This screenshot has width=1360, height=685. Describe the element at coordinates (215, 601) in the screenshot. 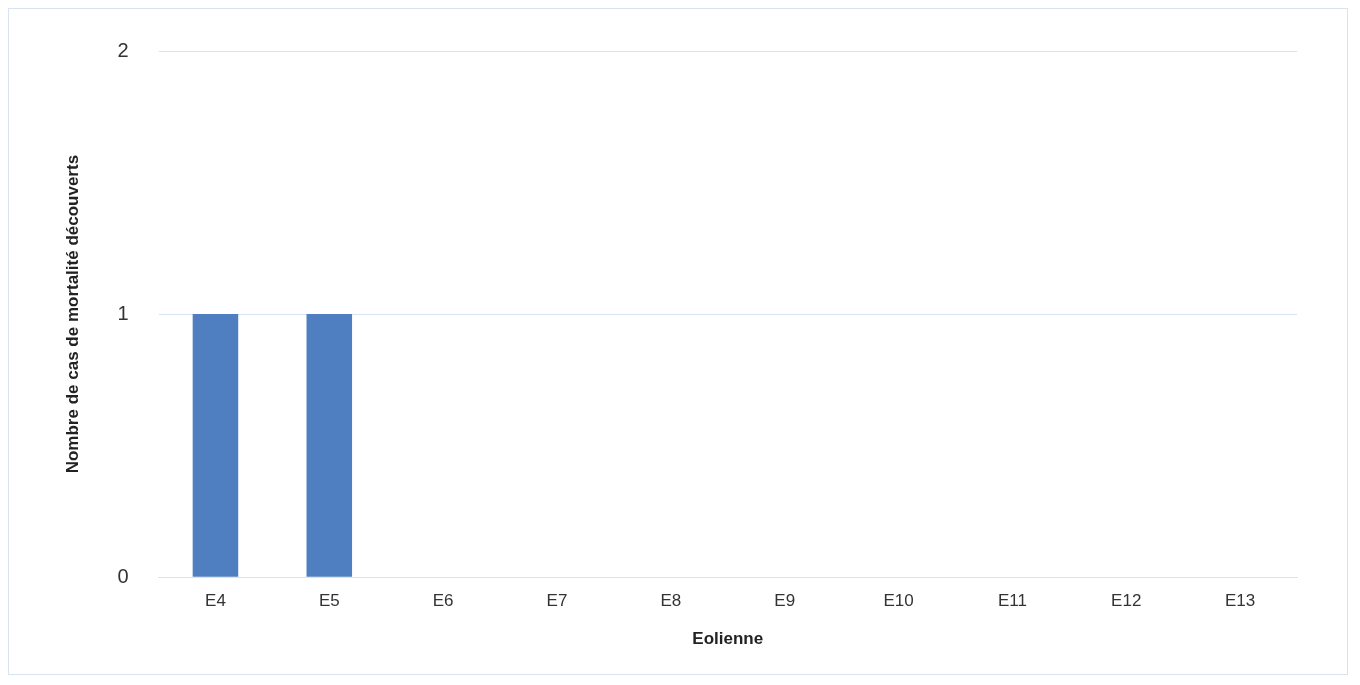

I see `x-tick-label: E4` at that location.